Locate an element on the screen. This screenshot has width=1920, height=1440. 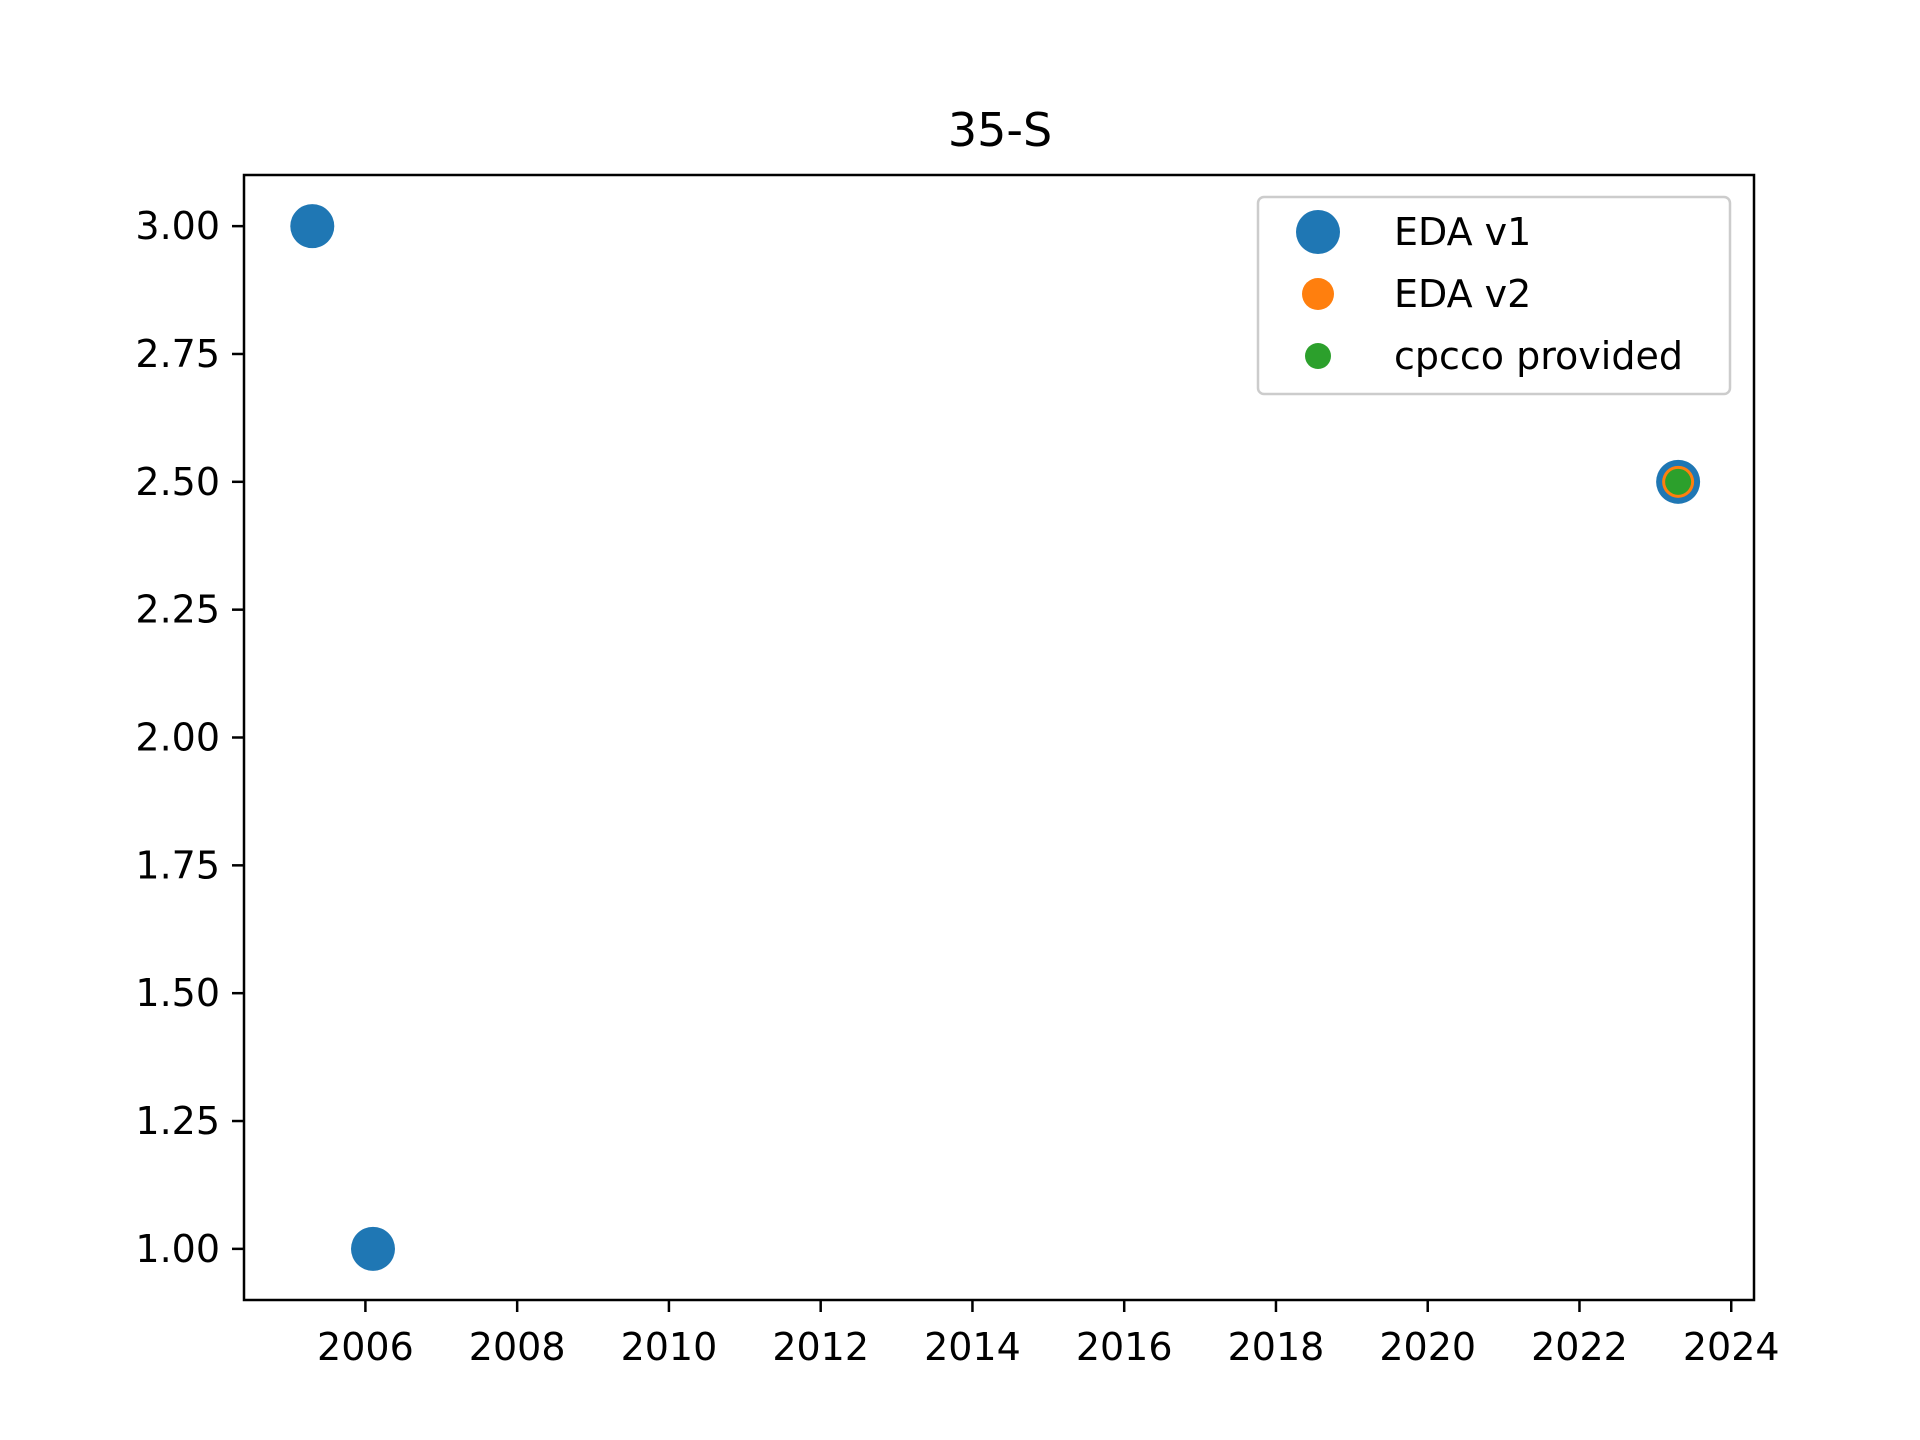
y-tick-label: 3.00 is located at coordinates (177, 226).